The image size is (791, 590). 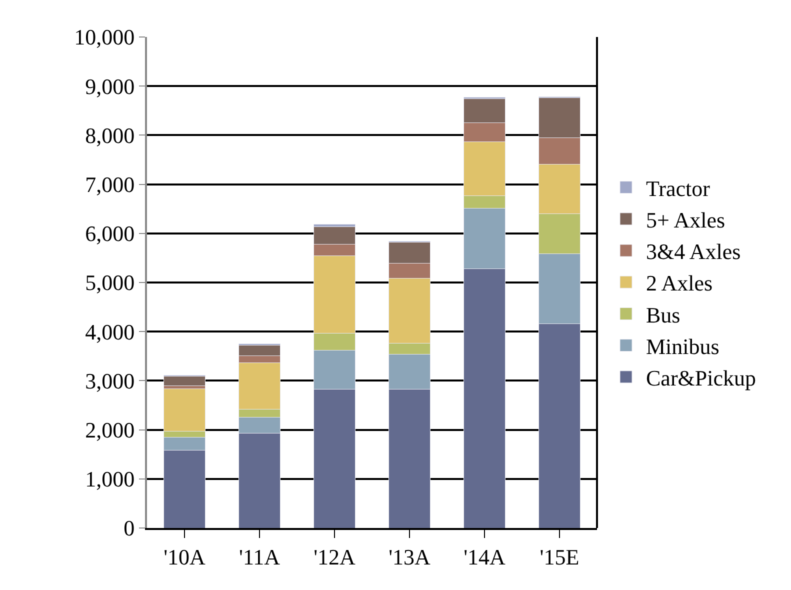 I want to click on legend-label: 2 Axles, so click(x=679, y=283).